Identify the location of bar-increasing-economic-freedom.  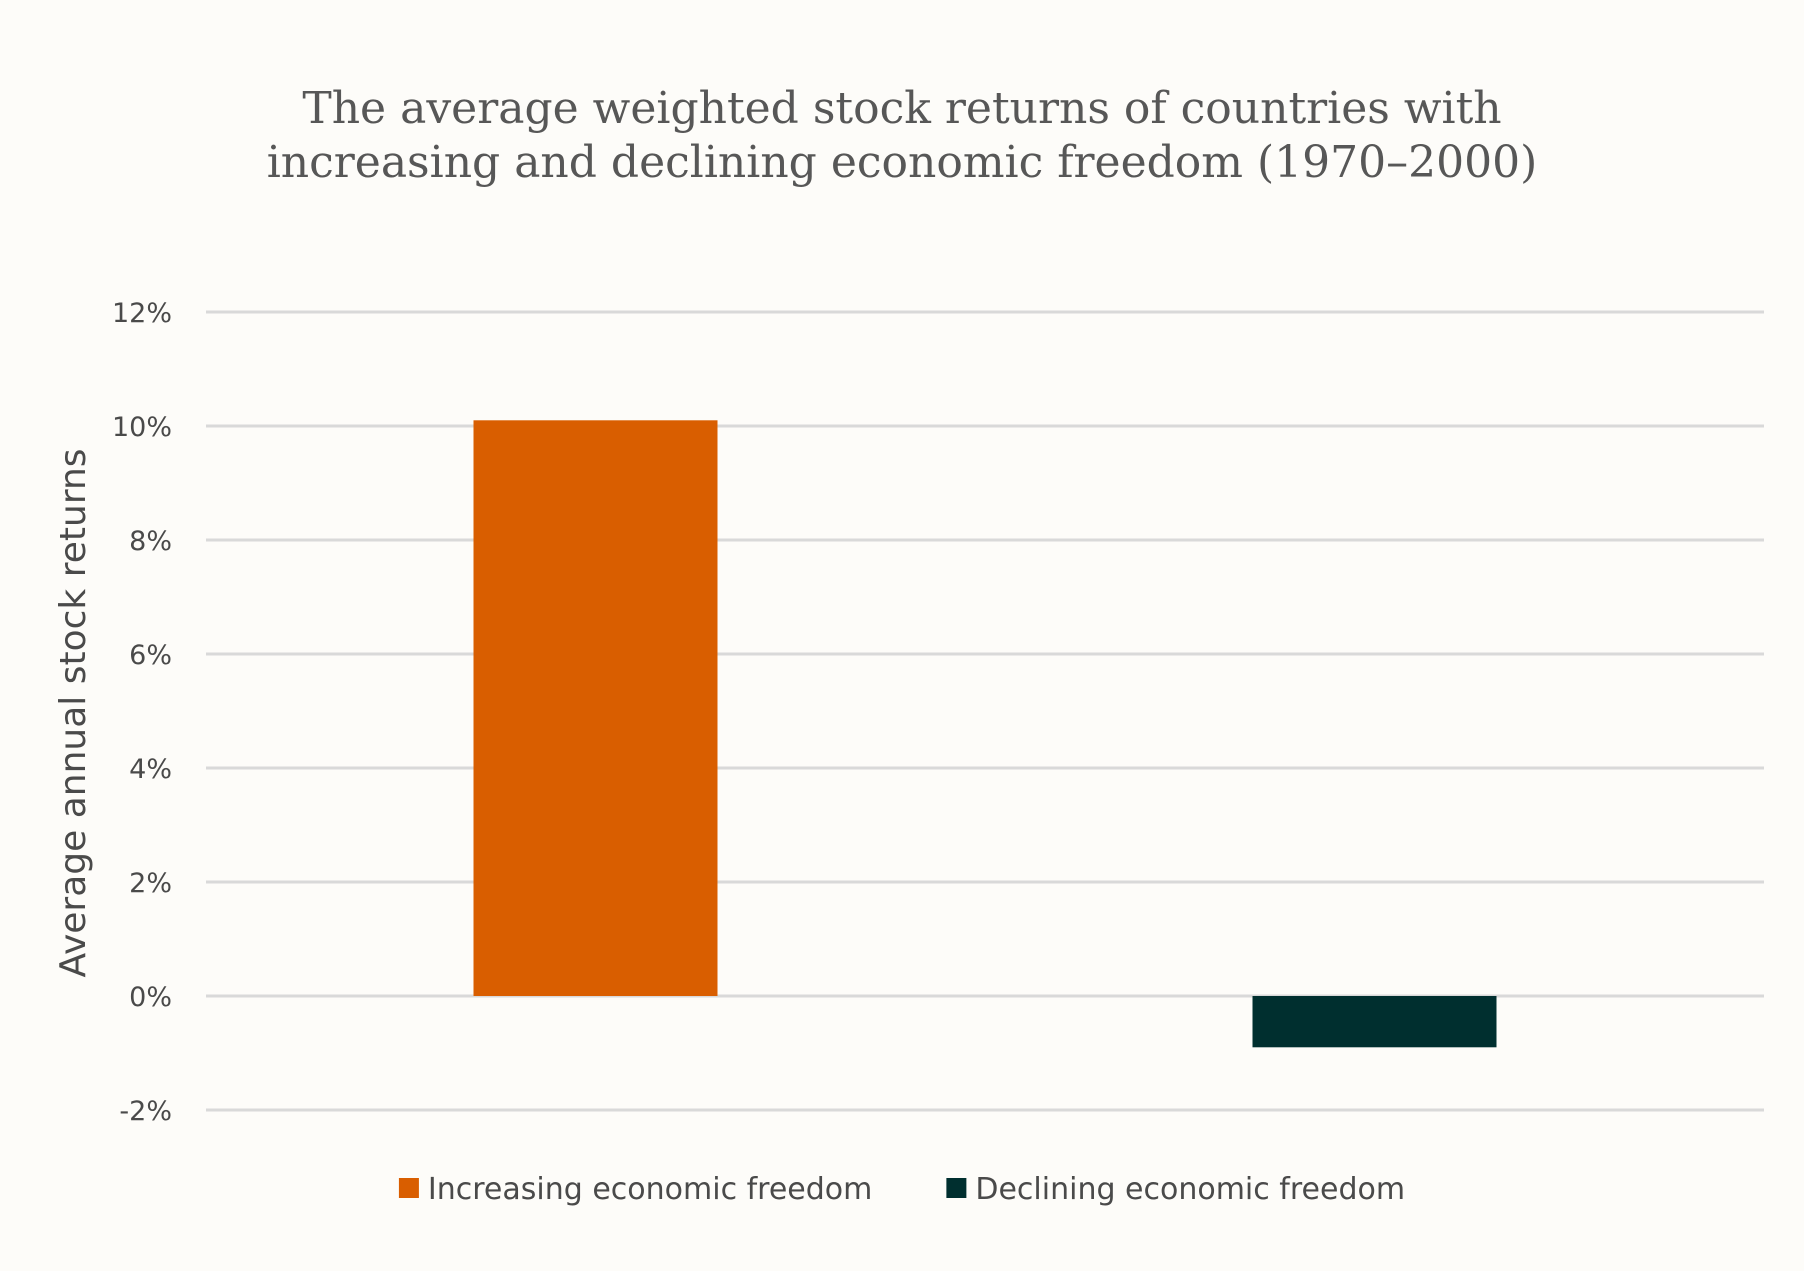
(595, 708).